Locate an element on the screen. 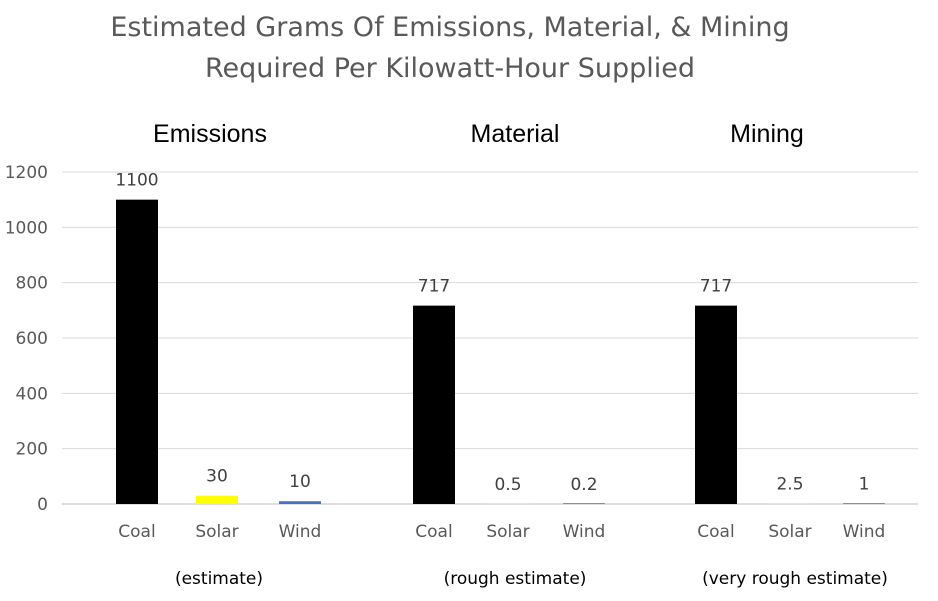 Image resolution: width=938 pixels, height=601 pixels. bar-emissions-solar is located at coordinates (217, 499).